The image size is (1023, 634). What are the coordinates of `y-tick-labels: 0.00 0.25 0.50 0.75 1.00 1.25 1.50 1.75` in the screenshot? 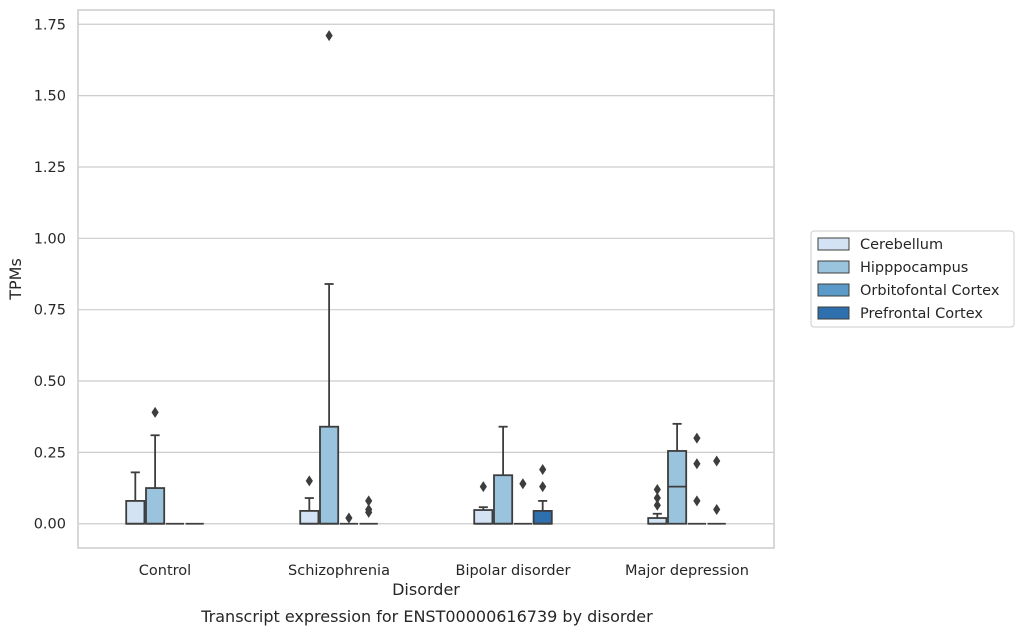 It's located at (50, 274).